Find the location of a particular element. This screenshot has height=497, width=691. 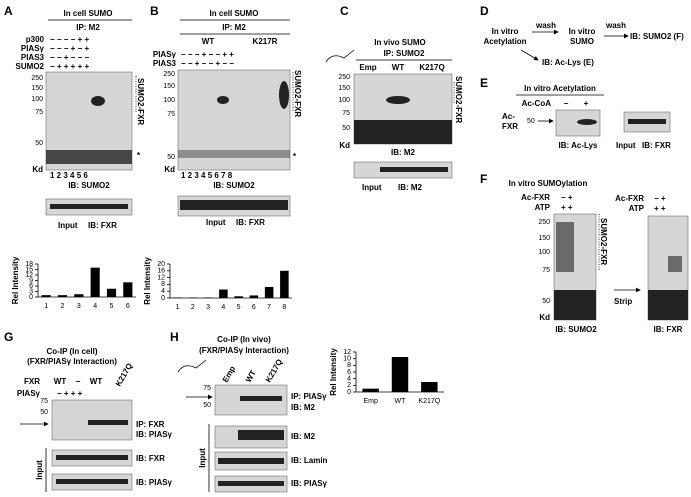

row-signs: − − − + − + is located at coordinates (69, 48).